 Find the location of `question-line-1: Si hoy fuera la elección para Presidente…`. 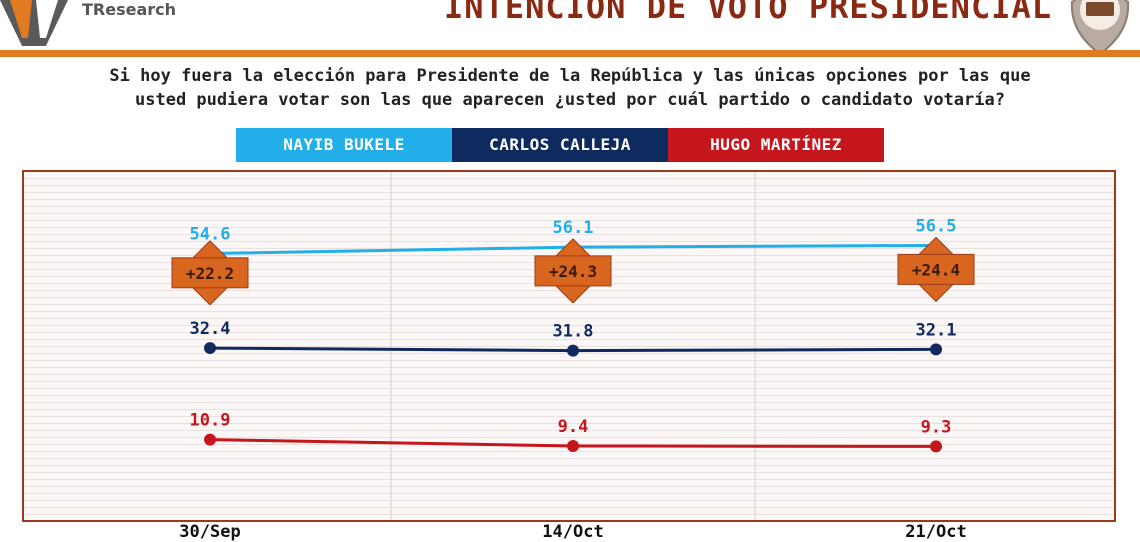

question-line-1: Si hoy fuera la elección para Presidente… is located at coordinates (570, 76).